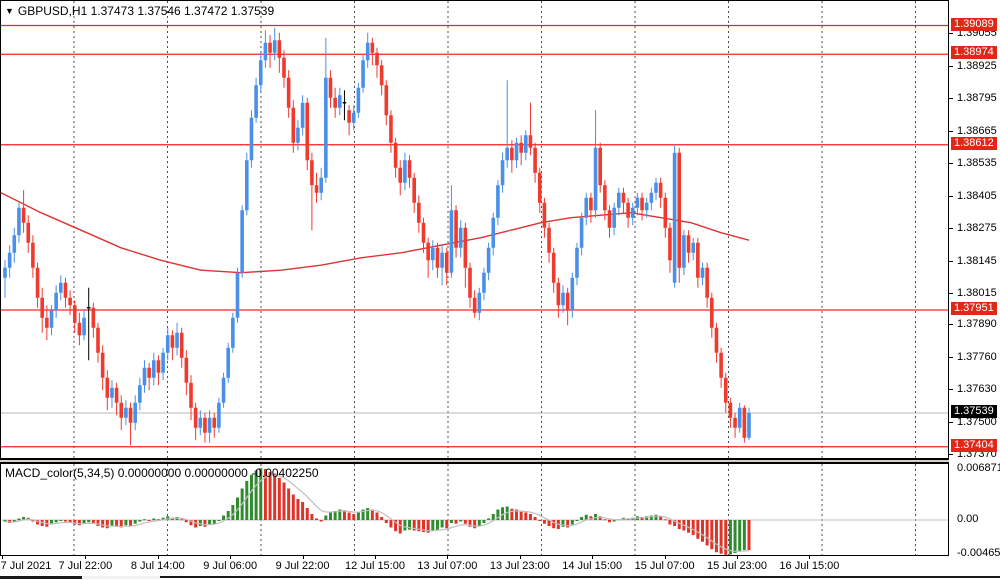 Image resolution: width=1000 pixels, height=580 pixels. What do you see at coordinates (230, 566) in the screenshot?
I see `time-tick-label: 9 Jul 06:00` at bounding box center [230, 566].